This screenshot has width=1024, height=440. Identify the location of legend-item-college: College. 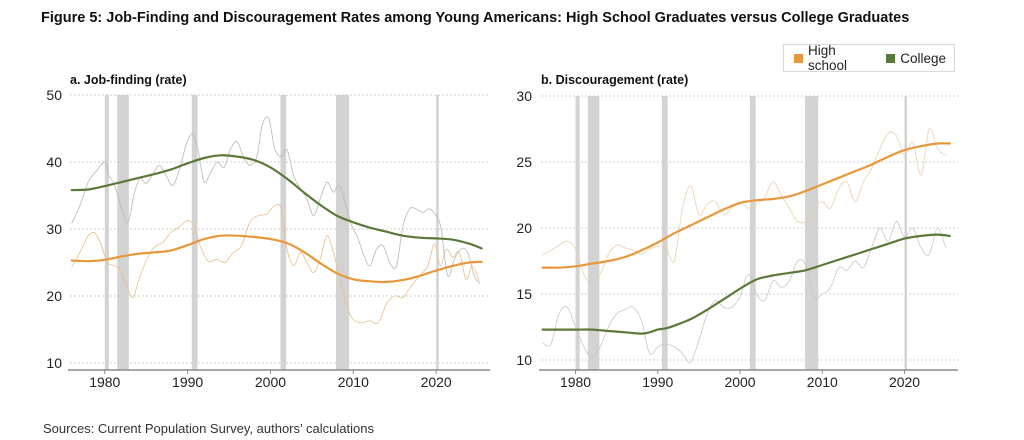
(916, 58).